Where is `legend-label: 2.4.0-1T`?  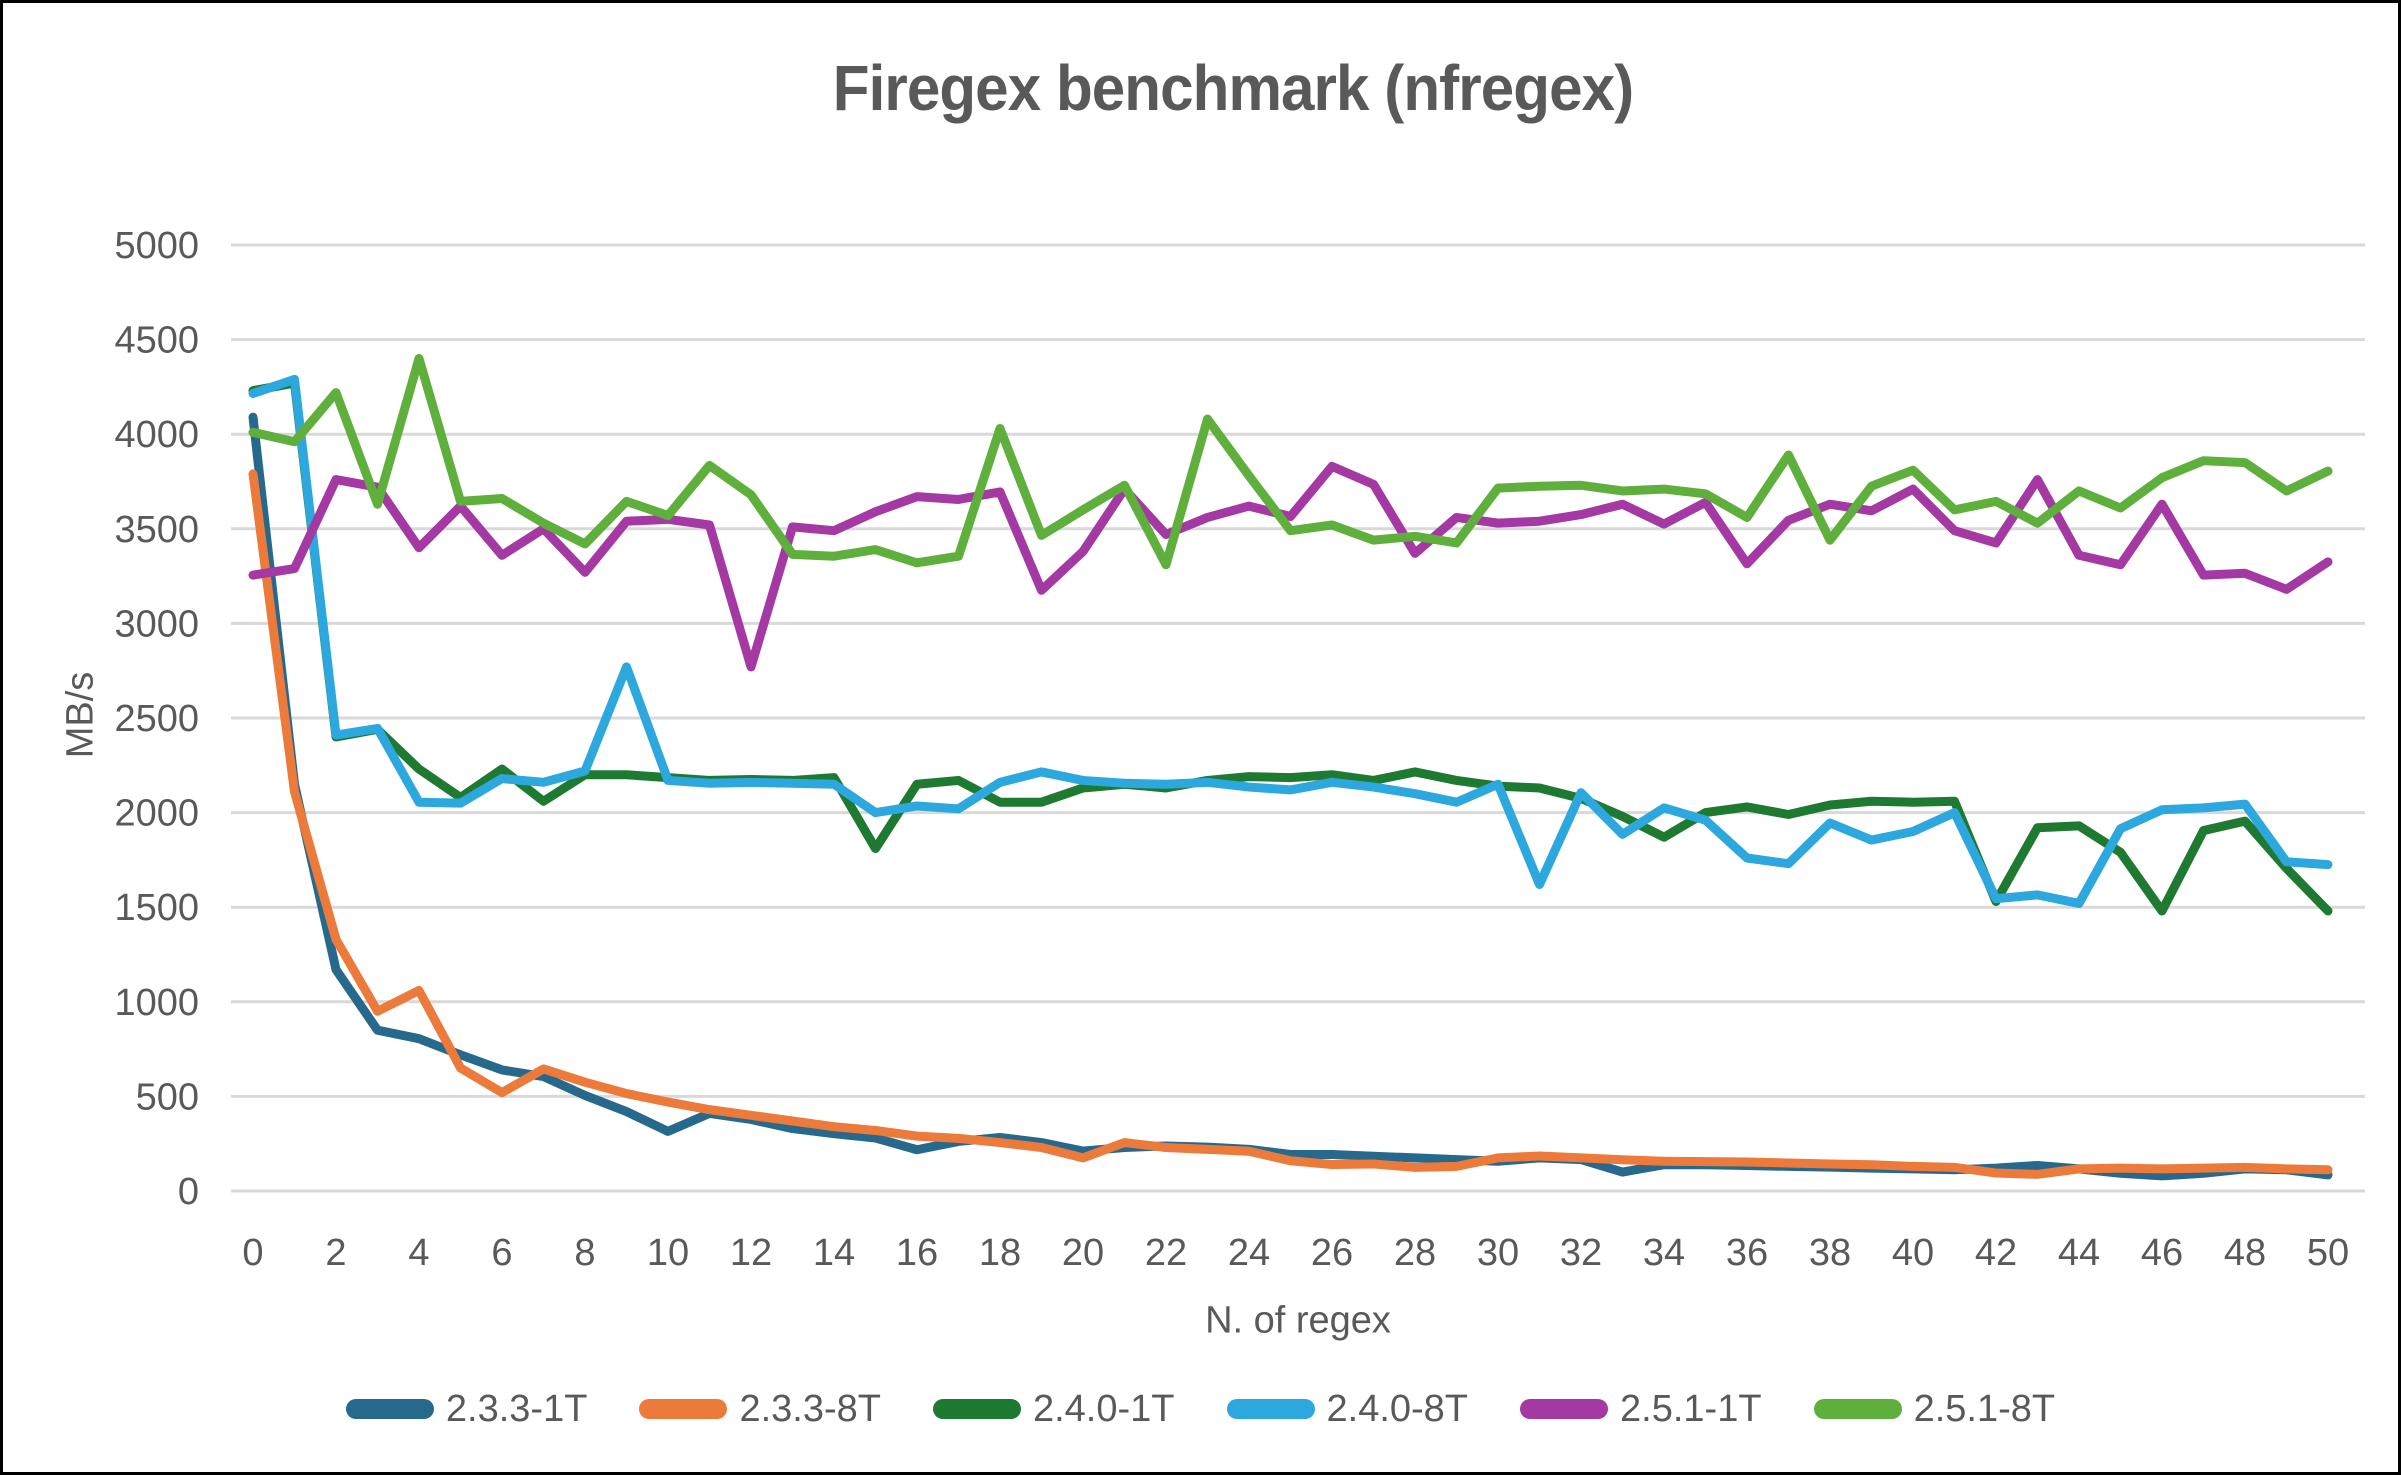 legend-label: 2.4.0-1T is located at coordinates (1103, 1408).